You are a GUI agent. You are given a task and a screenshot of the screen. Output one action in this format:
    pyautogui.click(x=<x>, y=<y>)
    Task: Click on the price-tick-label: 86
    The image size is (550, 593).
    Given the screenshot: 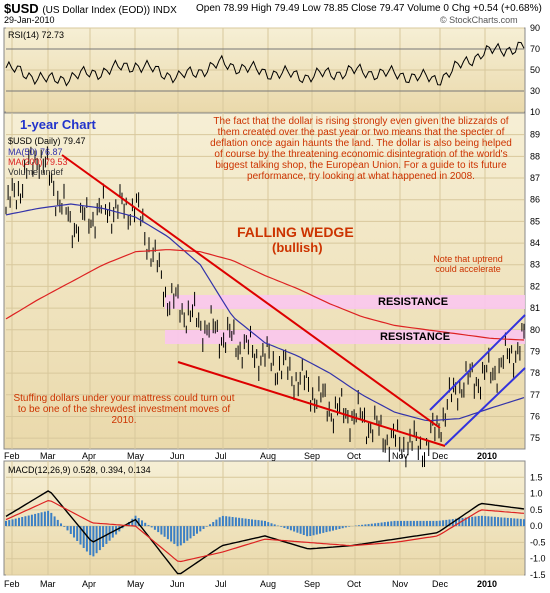 What is the action you would take?
    pyautogui.click(x=535, y=200)
    